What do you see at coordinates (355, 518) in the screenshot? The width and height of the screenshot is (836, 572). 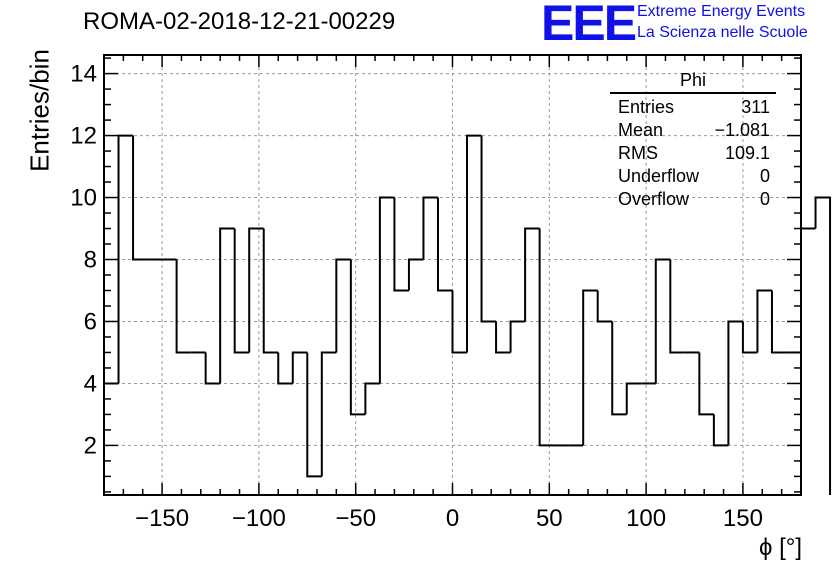 I see `x-tick-label: −50` at bounding box center [355, 518].